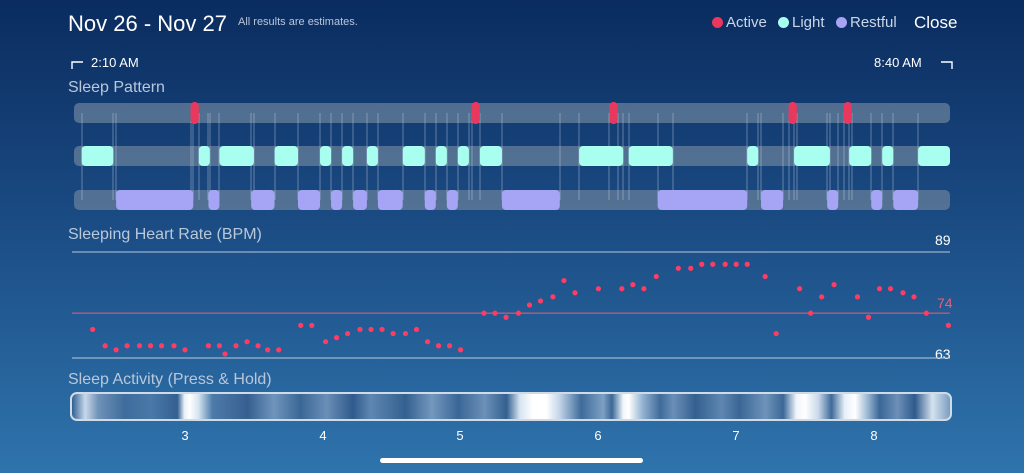 The image size is (1024, 473). I want to click on close-button: Close, so click(936, 22).